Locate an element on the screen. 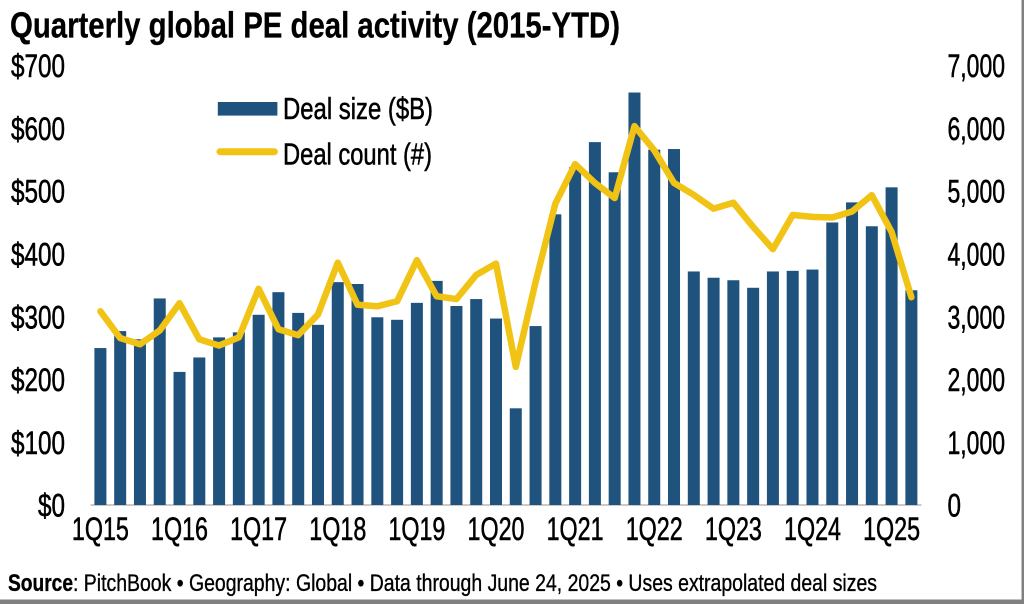 The height and width of the screenshot is (604, 1024). svg-text: Deal count (#) is located at coordinates (357, 153).